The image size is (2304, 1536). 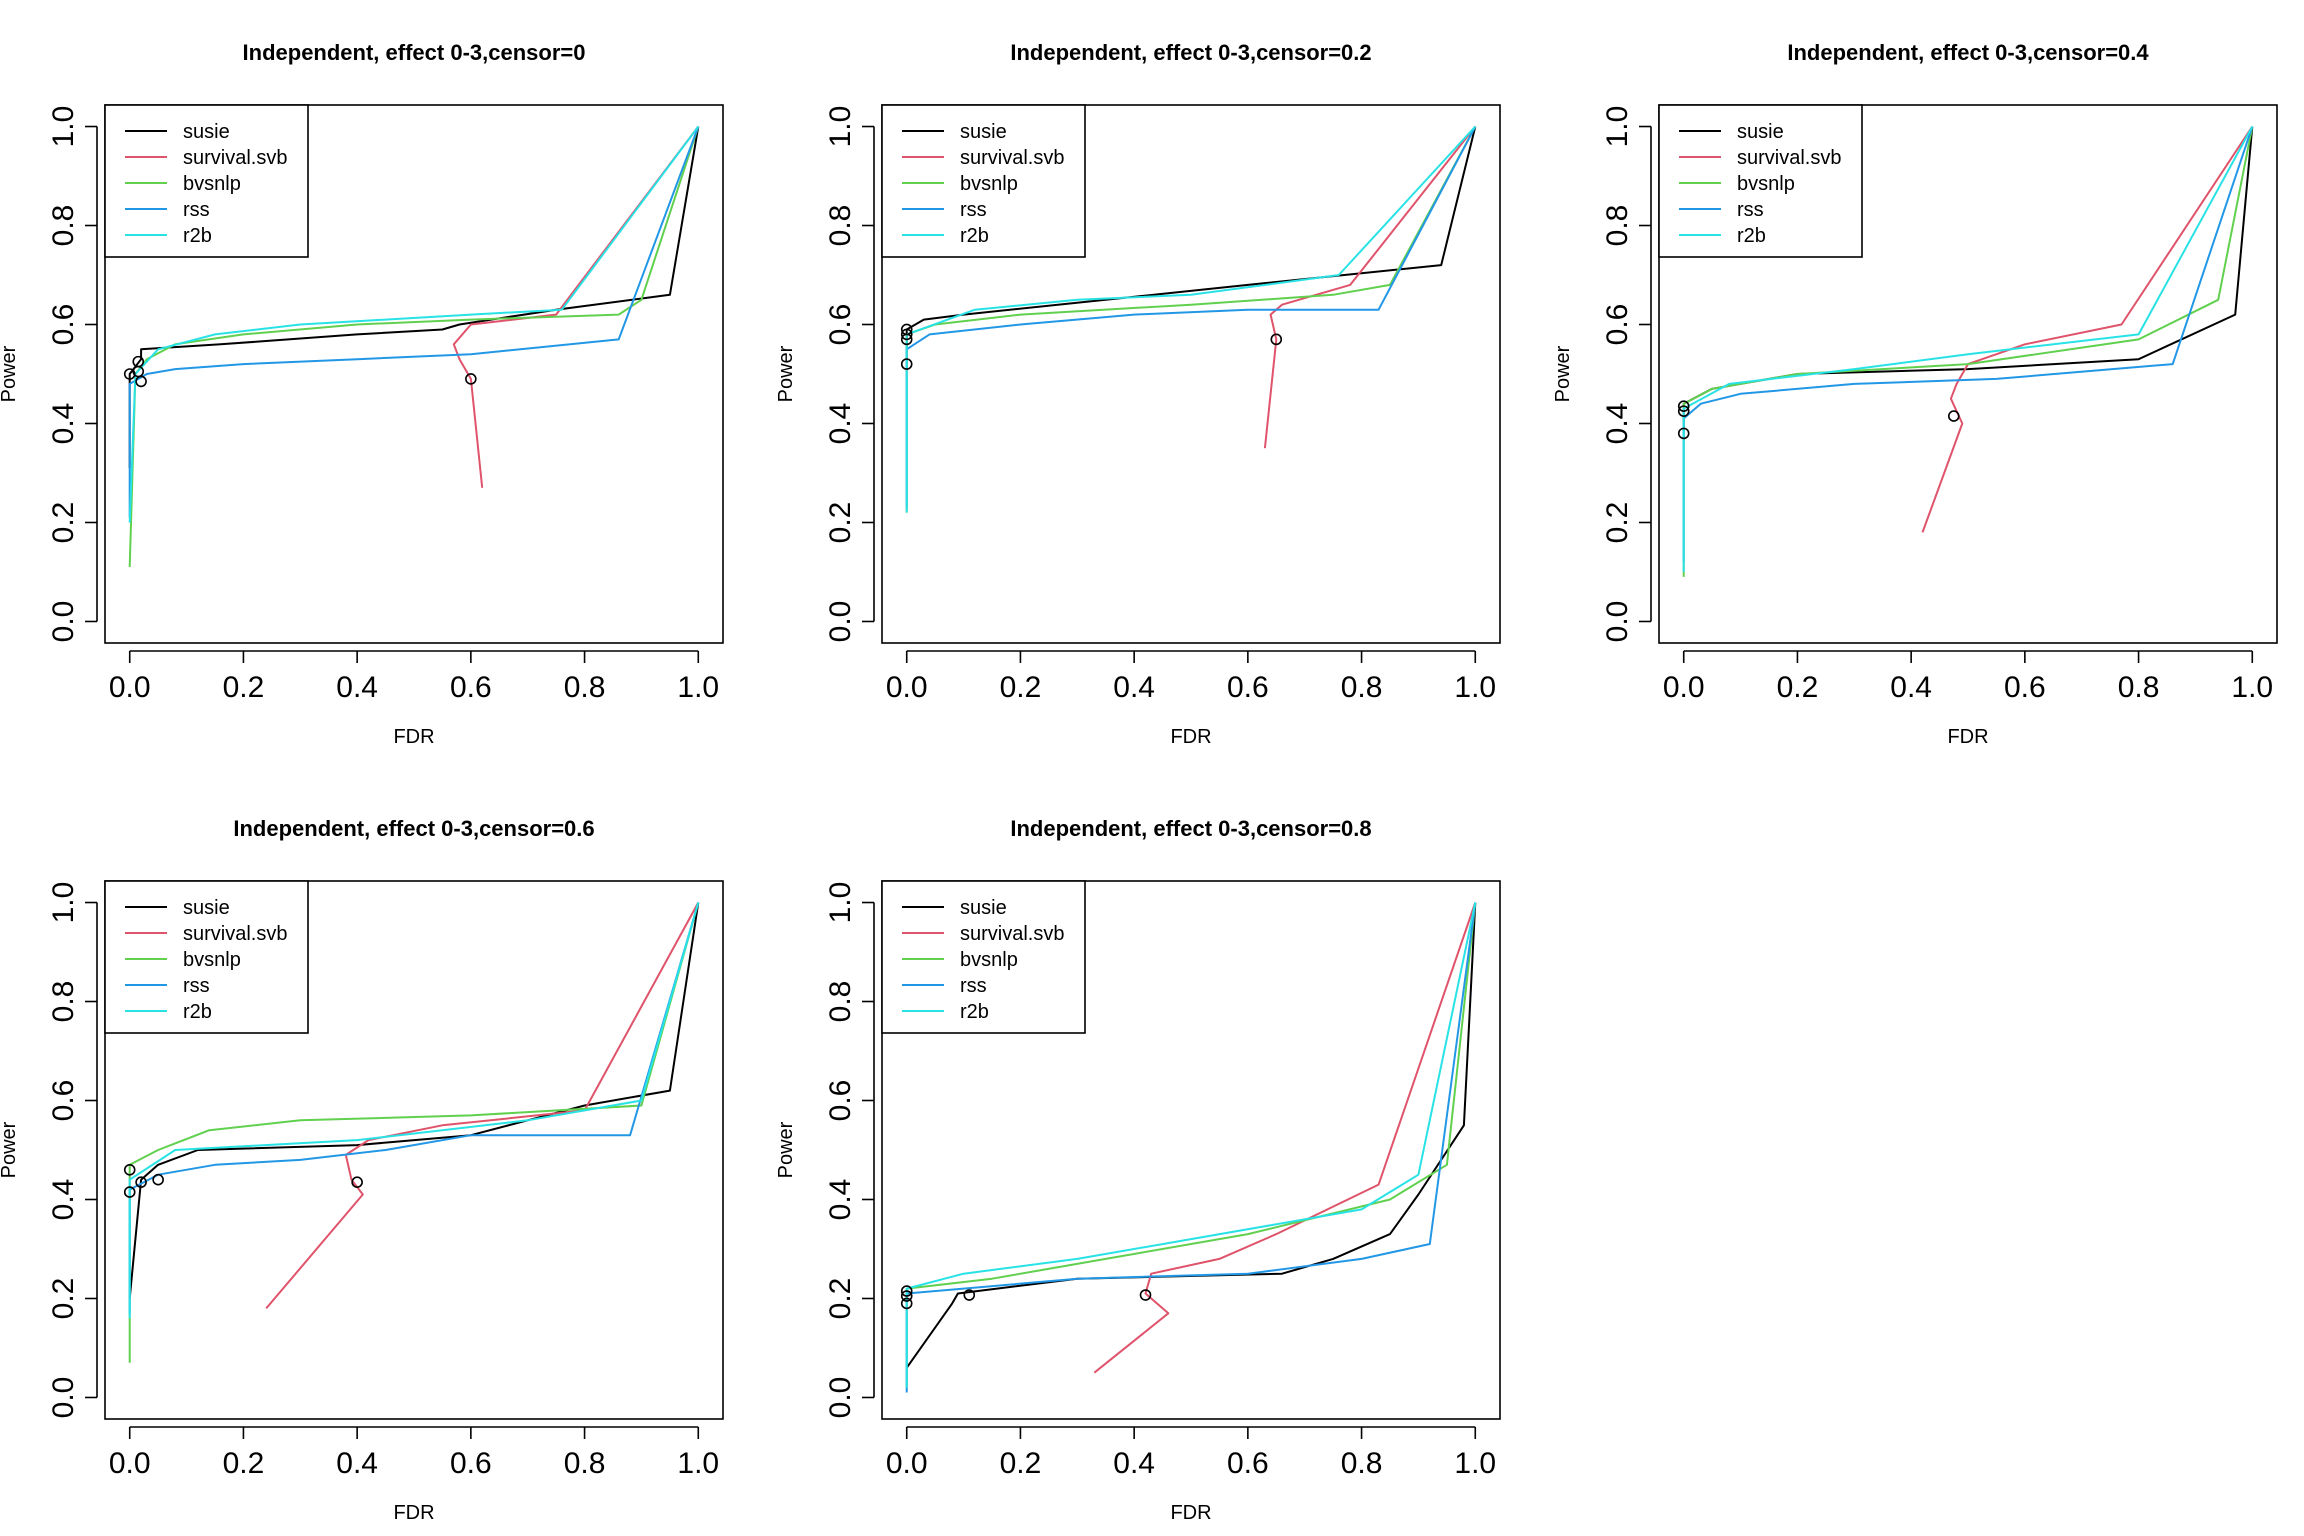 What do you see at coordinates (840, 523) in the screenshot?
I see `y-tick-label: 0.2` at bounding box center [840, 523].